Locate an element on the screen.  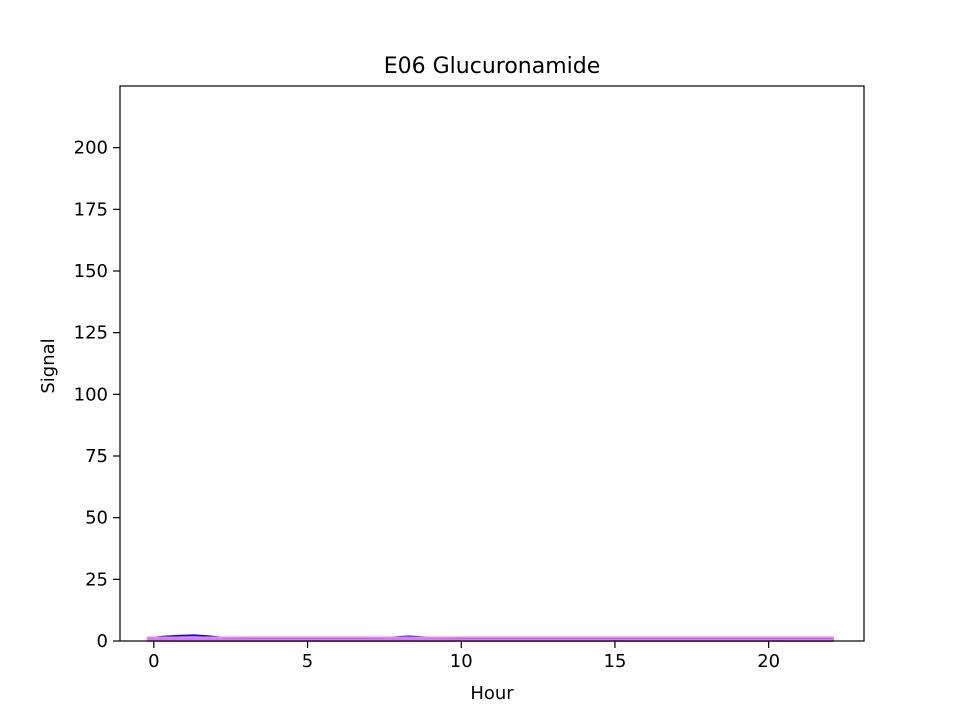
y-tick-label: 50 is located at coordinates (96, 518).